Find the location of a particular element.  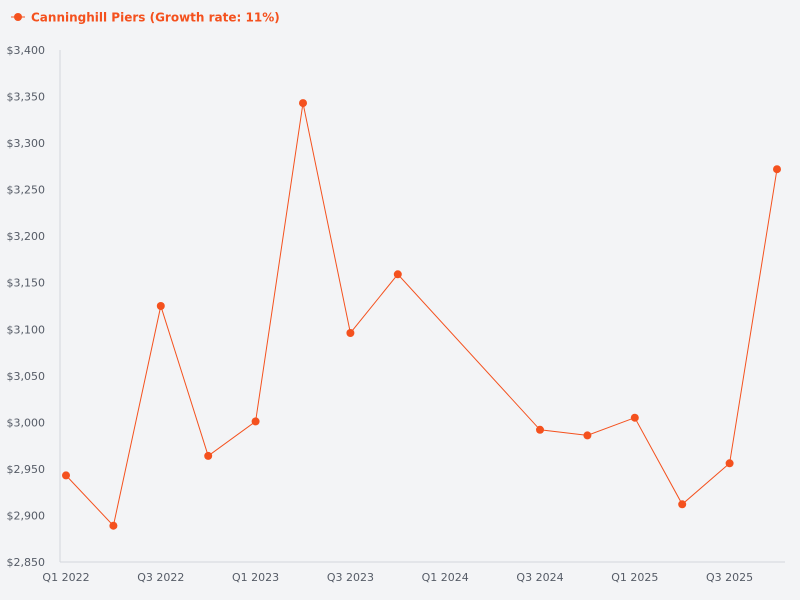

legend-marker-icon is located at coordinates (18, 17).